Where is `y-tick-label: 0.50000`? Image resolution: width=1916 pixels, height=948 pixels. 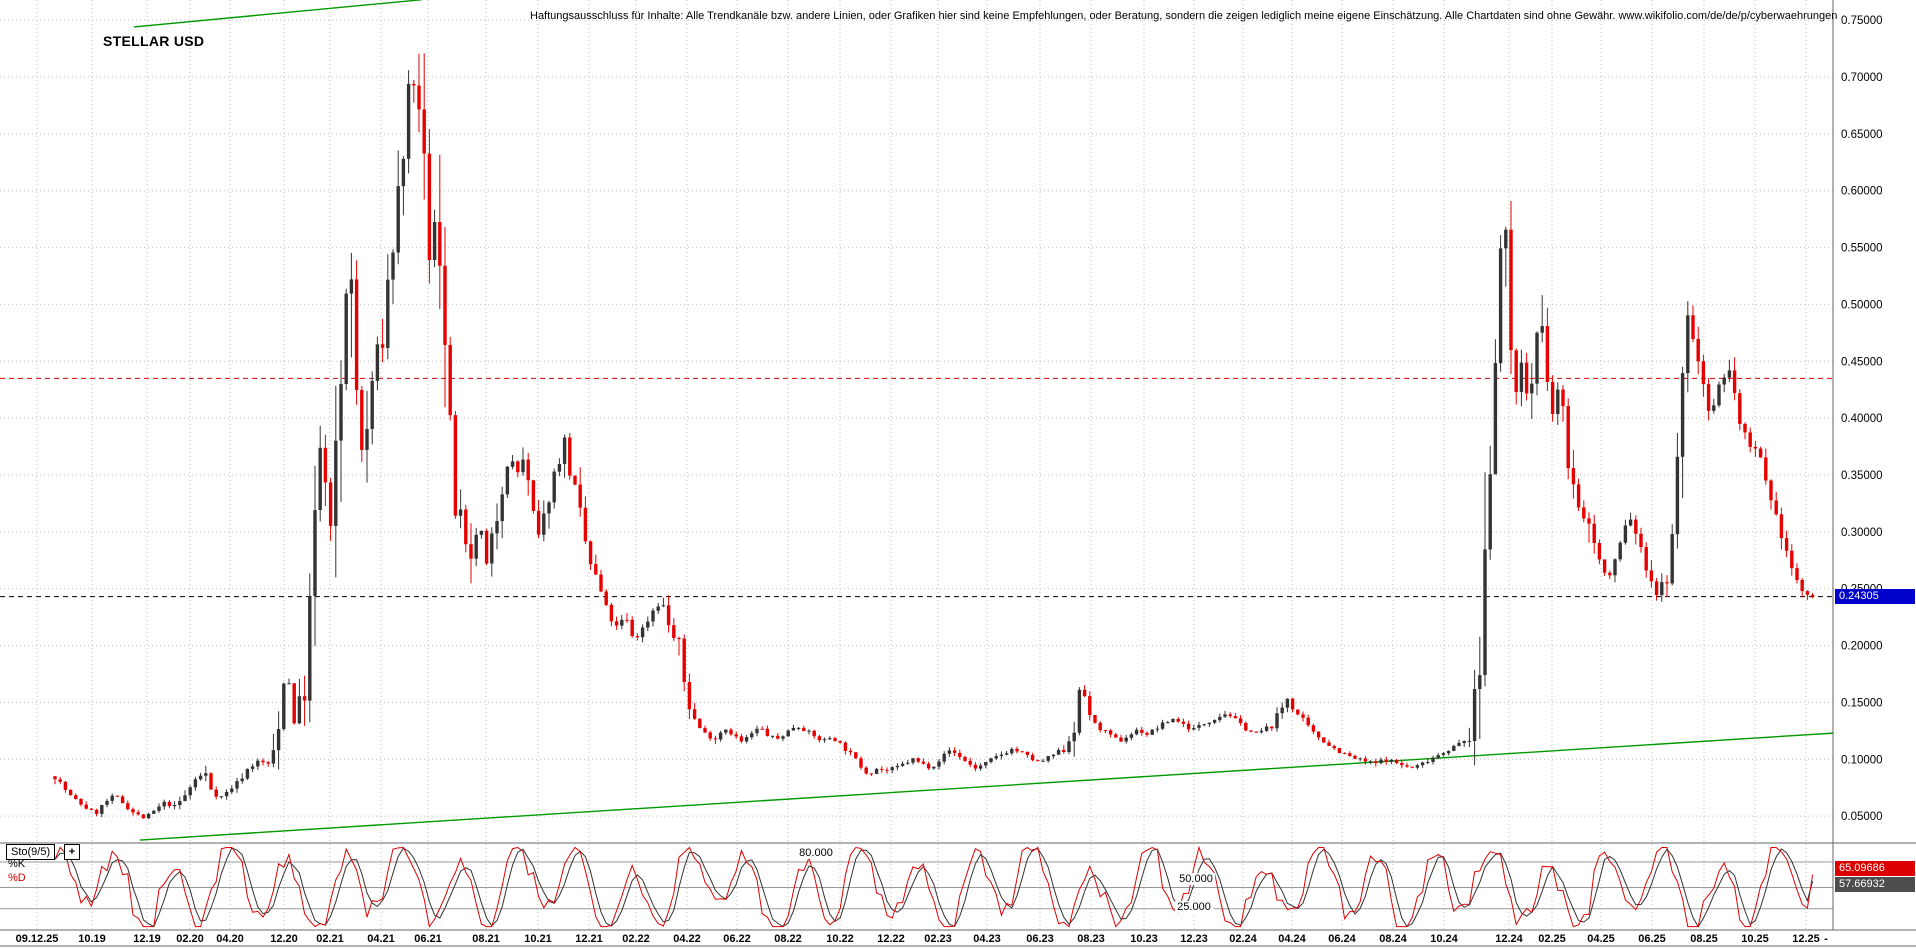
y-tick-label: 0.50000 is located at coordinates (1862, 305).